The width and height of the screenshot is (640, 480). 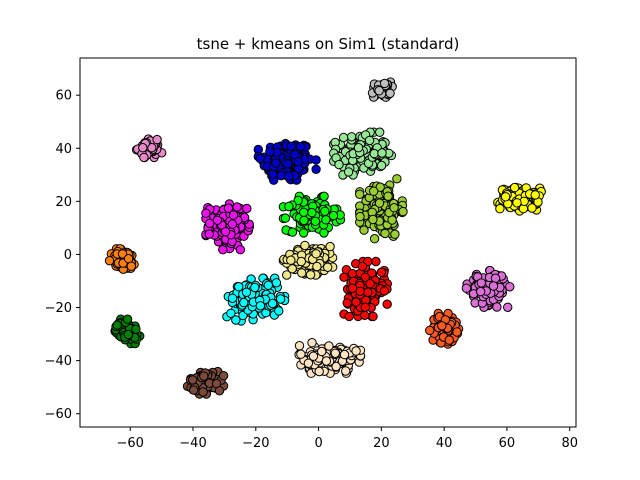 I want to click on x-tick-label: 80, so click(x=569, y=443).